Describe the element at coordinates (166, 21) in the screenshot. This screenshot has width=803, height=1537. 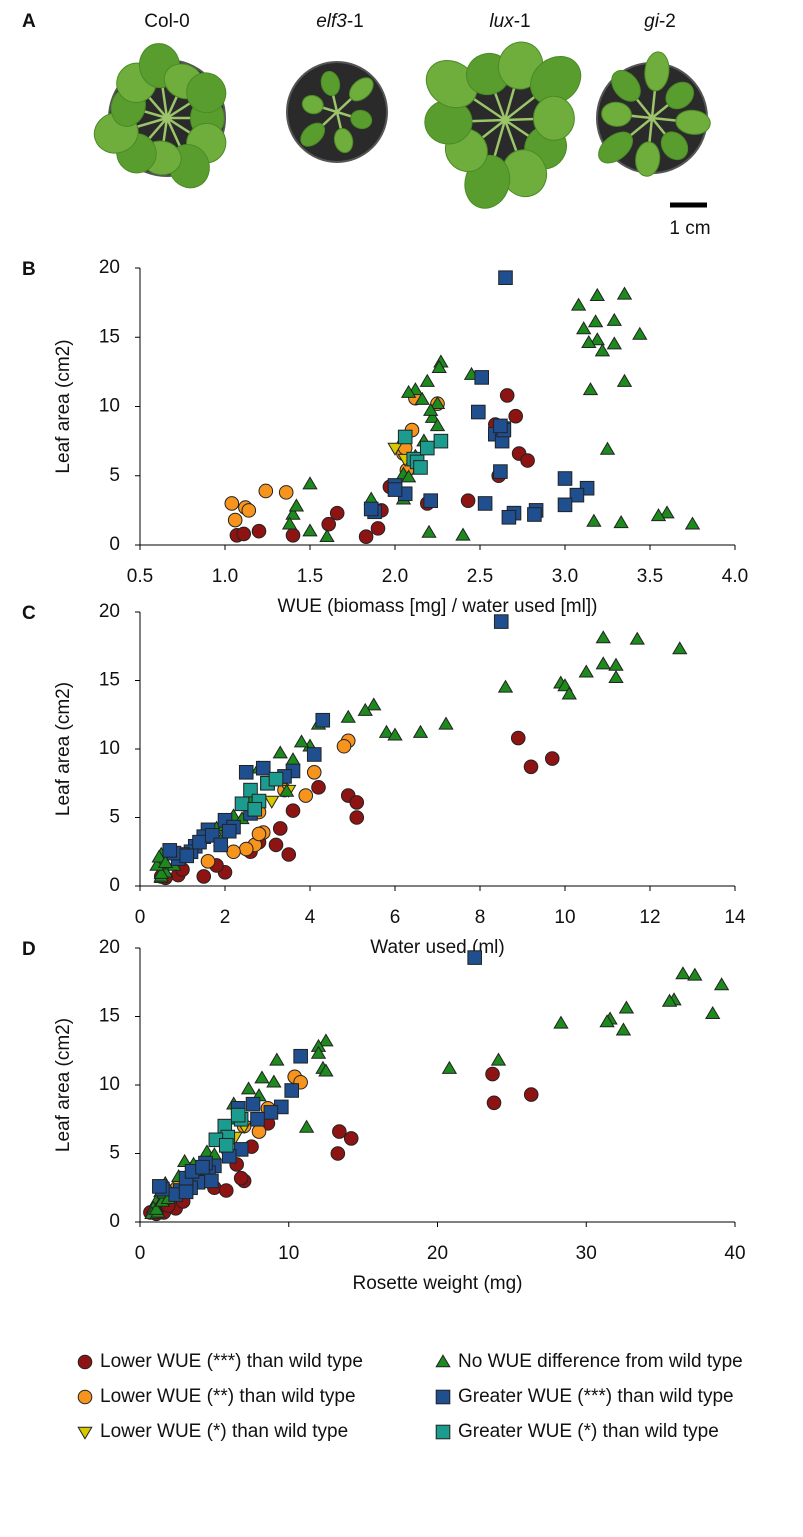
I see `genotype-text: Col-0` at that location.